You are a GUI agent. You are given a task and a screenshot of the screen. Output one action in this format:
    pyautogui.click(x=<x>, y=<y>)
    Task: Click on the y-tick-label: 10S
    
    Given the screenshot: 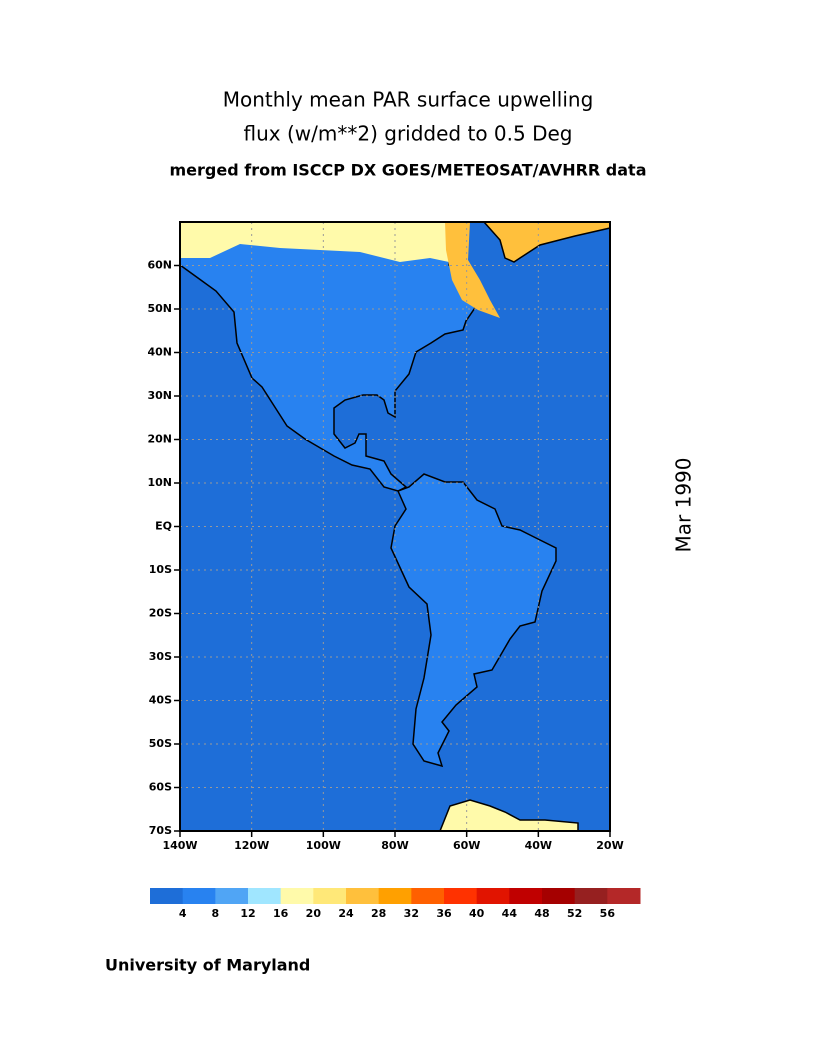 What is the action you would take?
    pyautogui.click(x=160, y=569)
    